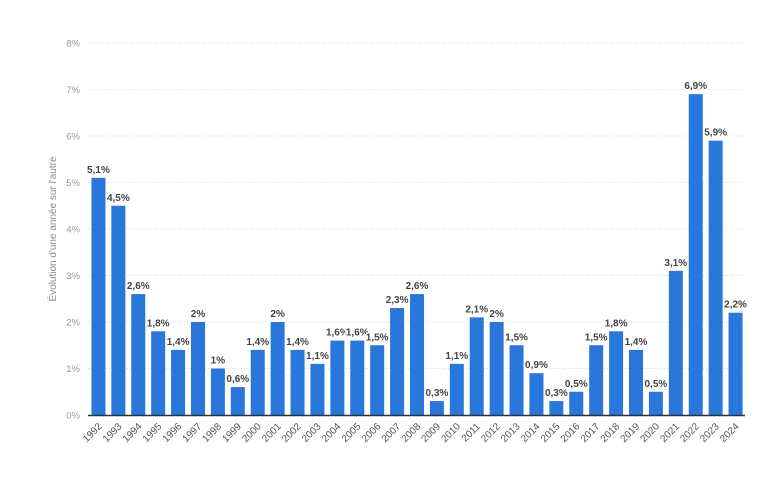 The image size is (760, 477). I want to click on x-tick-label: 1996, so click(173, 433).